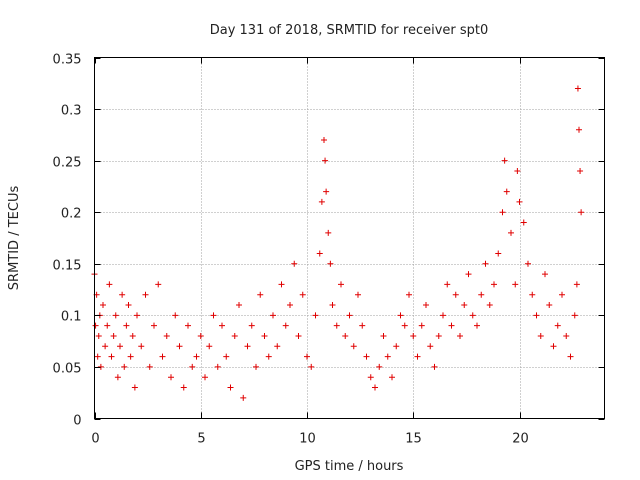 The image size is (640, 480). What do you see at coordinates (307, 439) in the screenshot?
I see `x-tick-label: 10` at bounding box center [307, 439].